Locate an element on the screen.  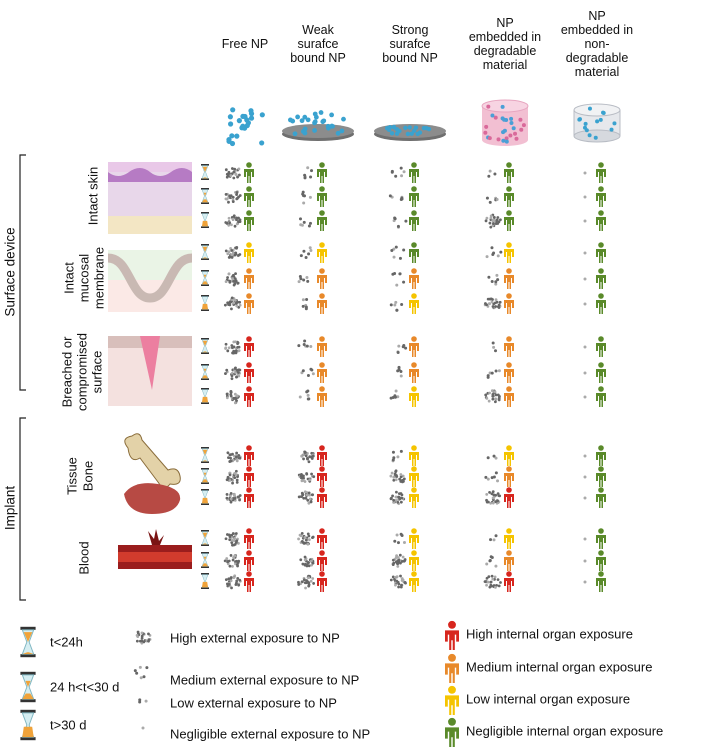
bone-illustration is located at coordinates (152, 473).